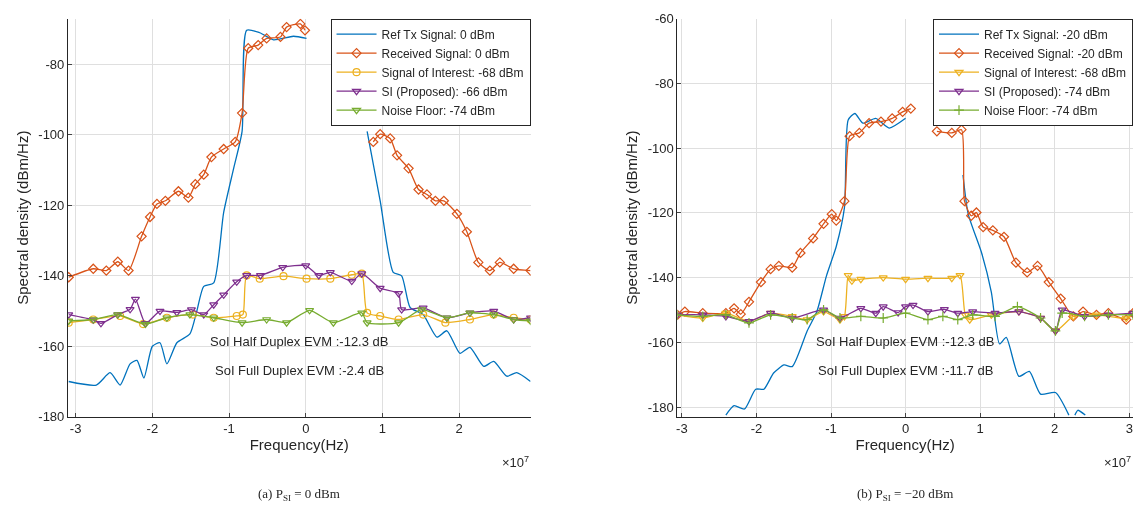  Describe the element at coordinates (905, 494) in the screenshot. I see `text: (b) P$_{SI}$ = −20 dBm` at that location.